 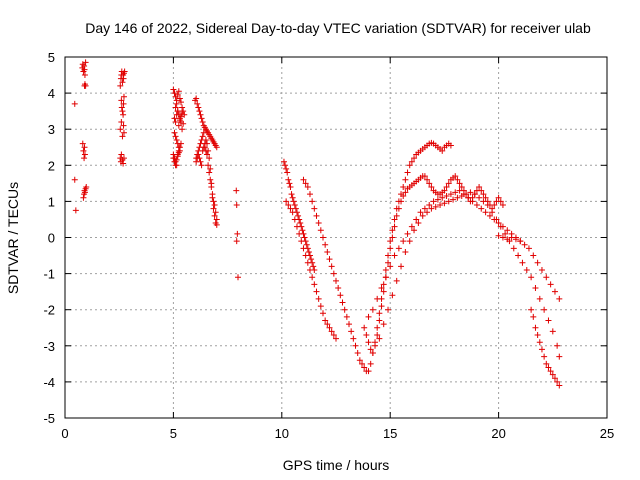 What do you see at coordinates (49, 418) in the screenshot?
I see `y-tick-label: -5` at bounding box center [49, 418].